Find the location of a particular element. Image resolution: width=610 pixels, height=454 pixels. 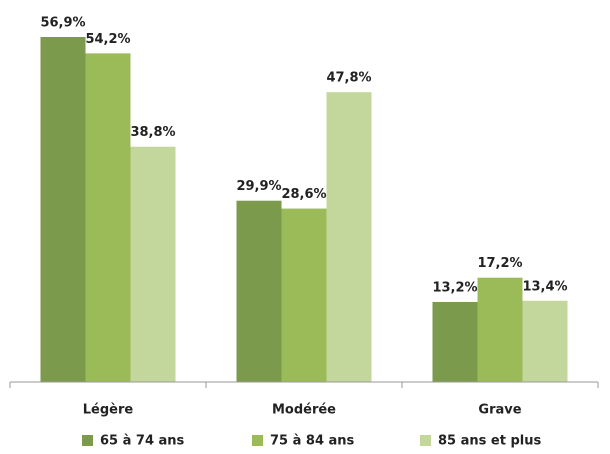

data-label: 47,8% is located at coordinates (348, 78).